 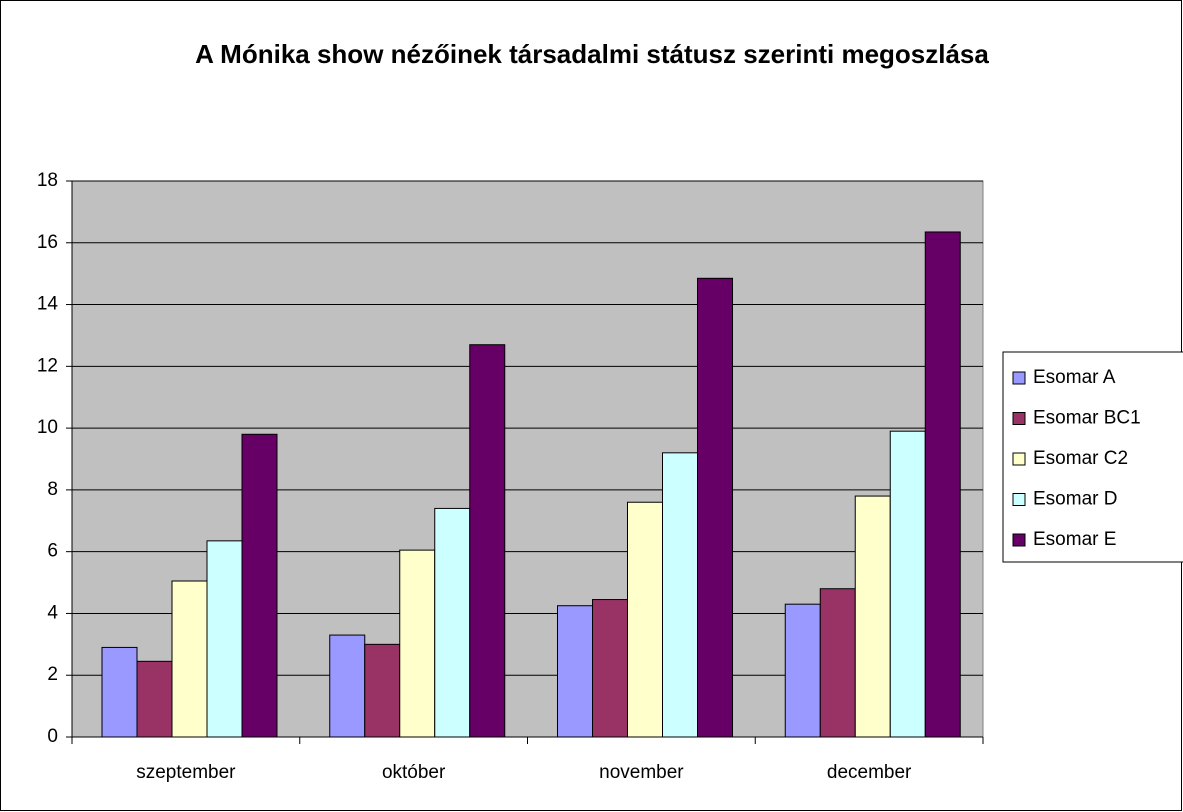 What do you see at coordinates (52, 489) in the screenshot?
I see `y-tick-label: 8` at bounding box center [52, 489].